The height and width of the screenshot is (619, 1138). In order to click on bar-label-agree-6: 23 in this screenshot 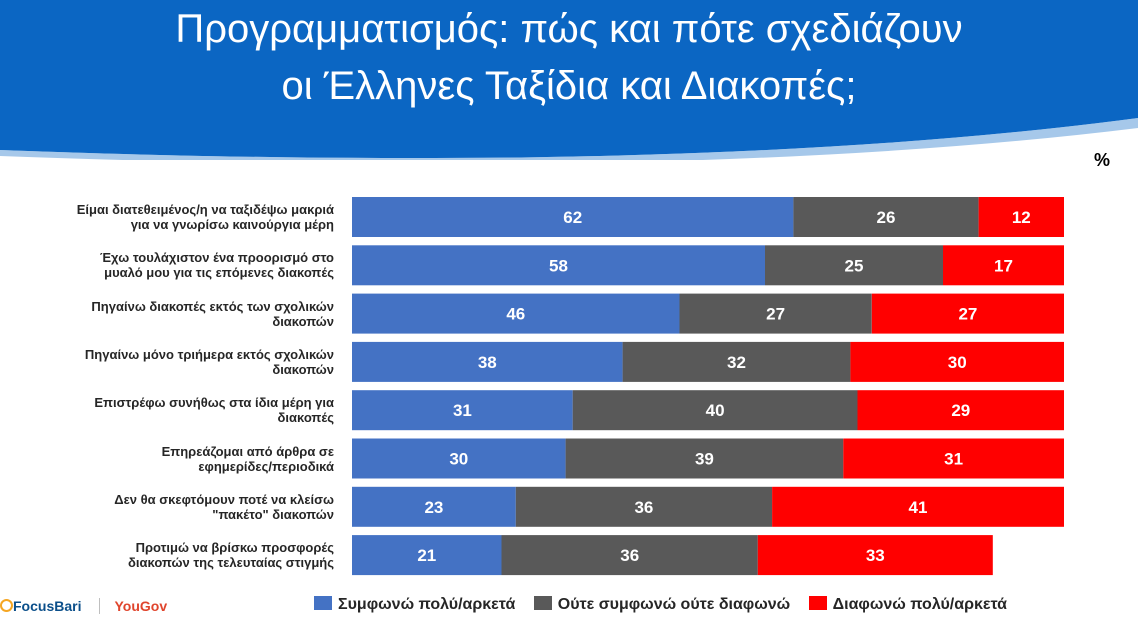, I will do `click(433, 507)`.